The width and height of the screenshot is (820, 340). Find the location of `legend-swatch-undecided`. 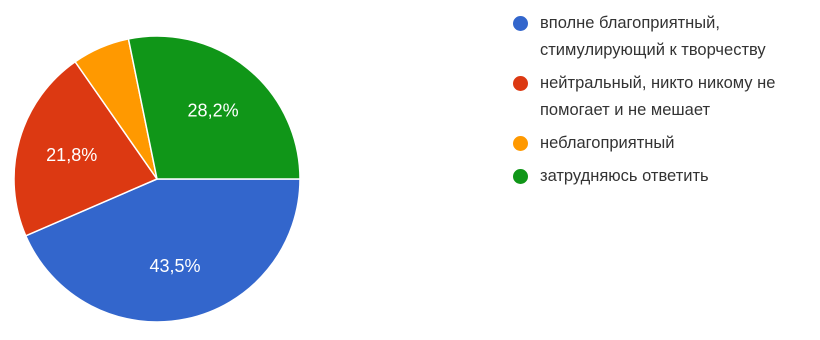

legend-swatch-undecided is located at coordinates (520, 176).